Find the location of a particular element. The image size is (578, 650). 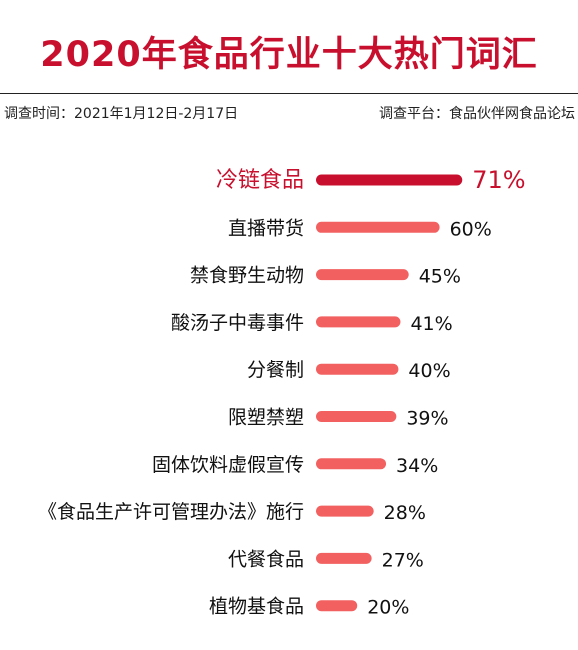

category-label: 限塑禁塑 is located at coordinates (266, 418).